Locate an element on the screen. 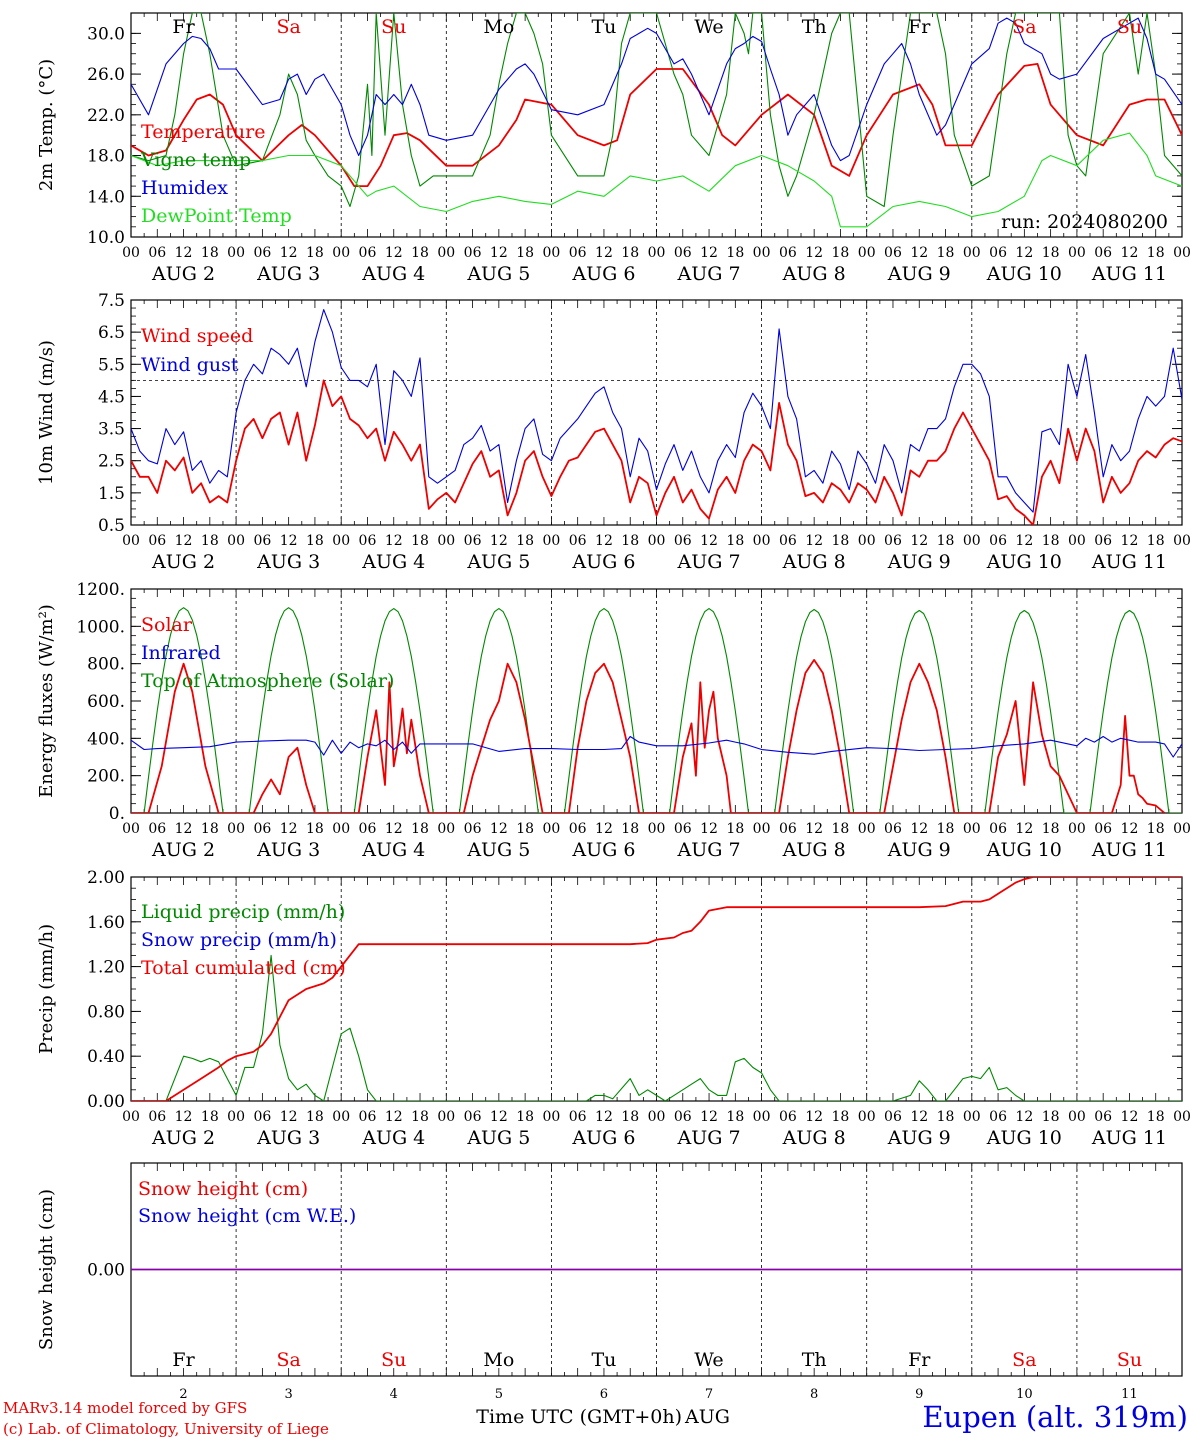 The image size is (1194, 1440). y-tick-label: 0.40 is located at coordinates (106, 1057).